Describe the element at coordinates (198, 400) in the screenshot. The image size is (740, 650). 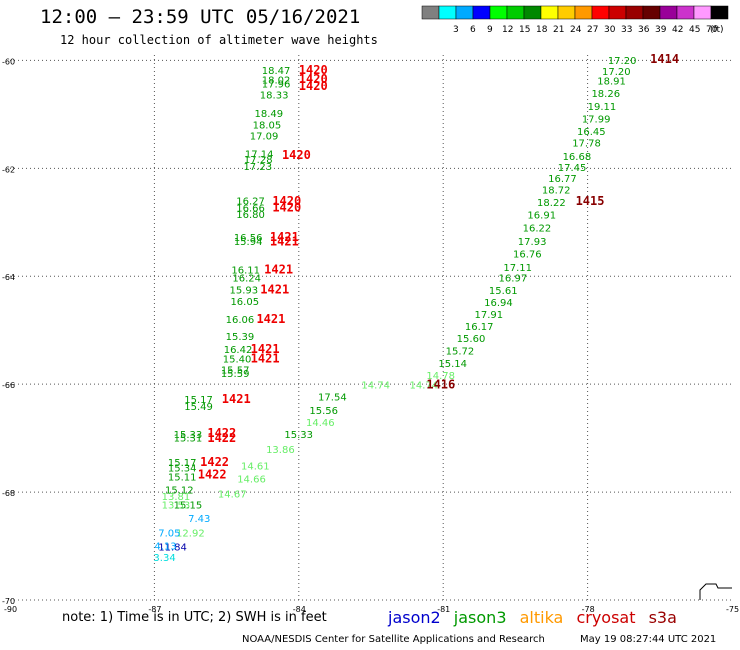
I see `wave-height-label: 15.17` at that location.